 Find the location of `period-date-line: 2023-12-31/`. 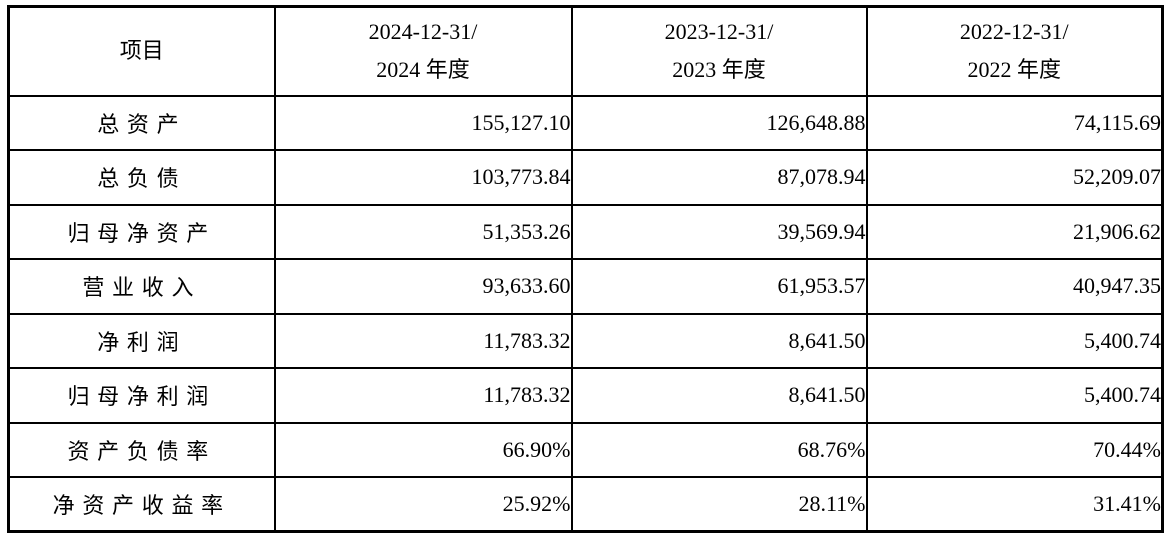

period-date-line: 2023-12-31/ is located at coordinates (719, 32).